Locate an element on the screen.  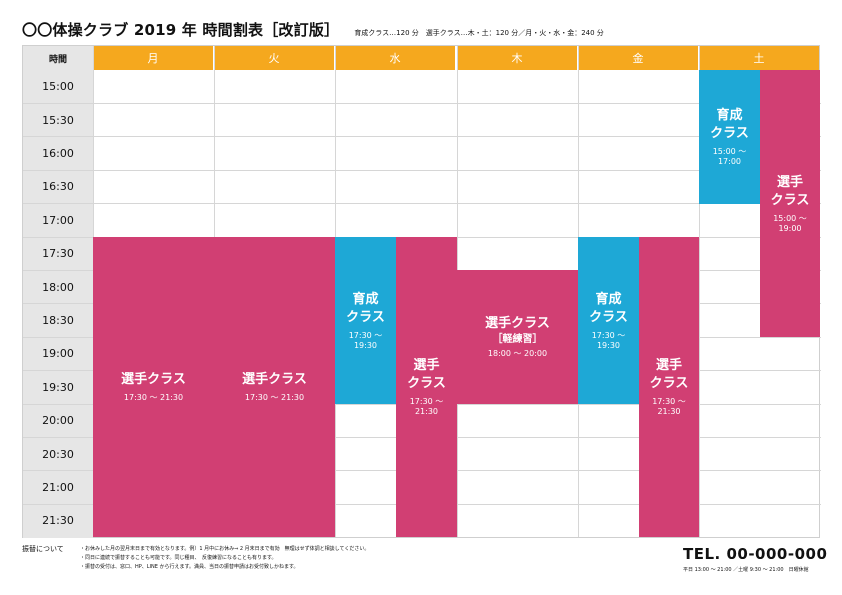
time-label: 16:30 is located at coordinates (58, 187).